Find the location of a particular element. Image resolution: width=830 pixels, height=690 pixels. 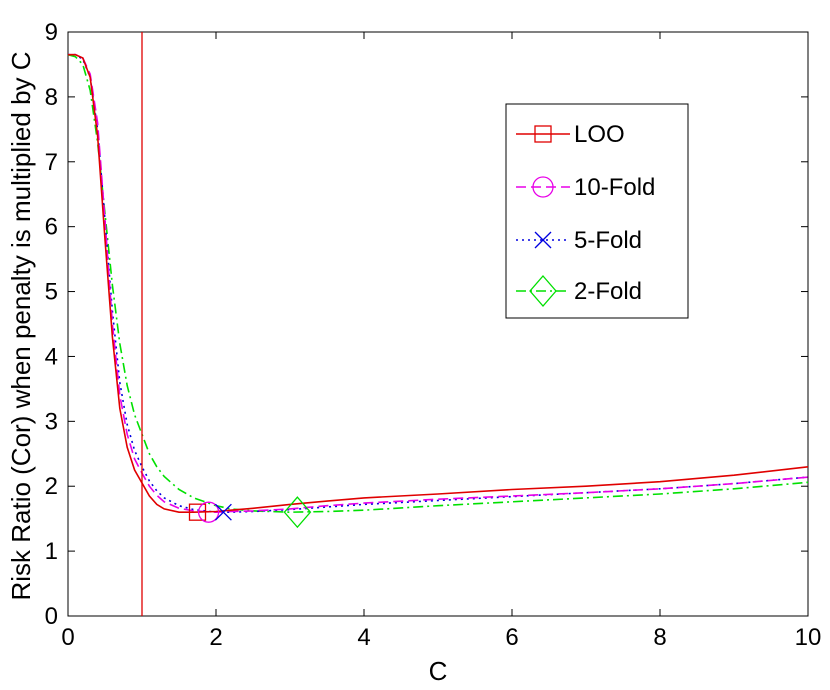

y-tick-label: 5 is located at coordinates (51, 292).